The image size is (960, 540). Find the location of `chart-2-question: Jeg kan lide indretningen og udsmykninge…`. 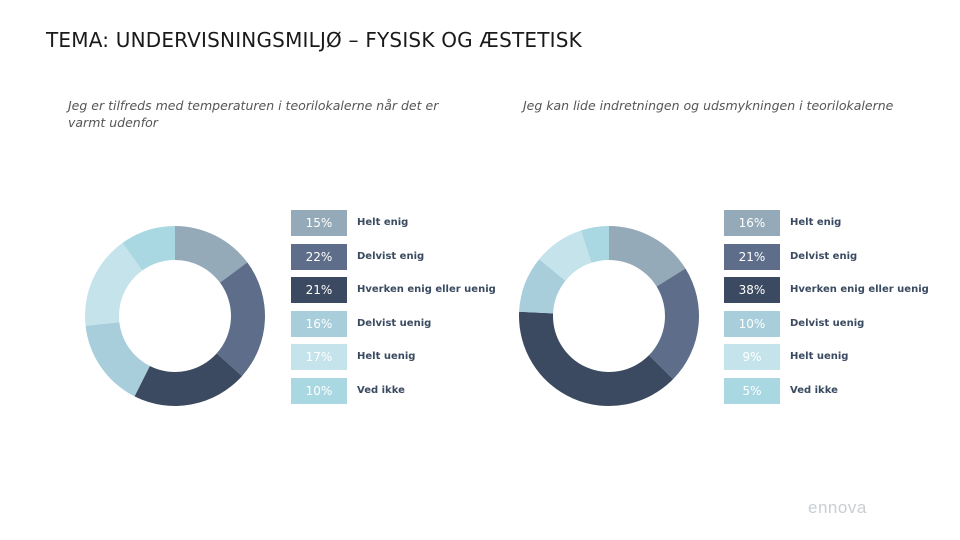

chart-2-question: Jeg kan lide indretningen og udsmykninge… is located at coordinates (708, 105).